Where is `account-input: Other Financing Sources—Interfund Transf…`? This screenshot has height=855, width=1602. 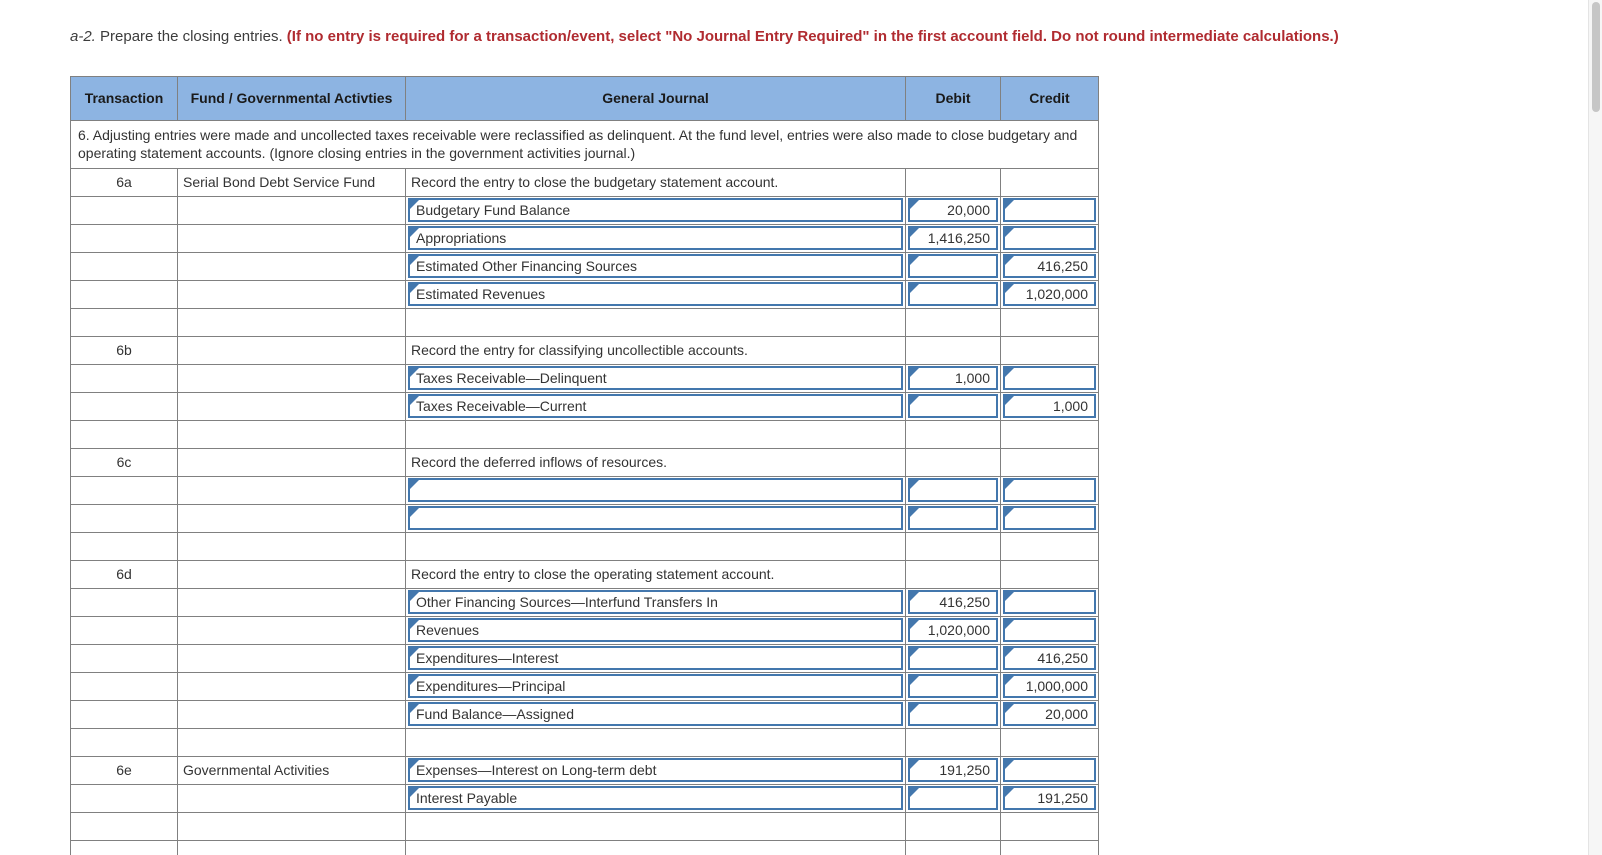
account-input: Other Financing Sources—Interfund Transf… is located at coordinates (655, 602).